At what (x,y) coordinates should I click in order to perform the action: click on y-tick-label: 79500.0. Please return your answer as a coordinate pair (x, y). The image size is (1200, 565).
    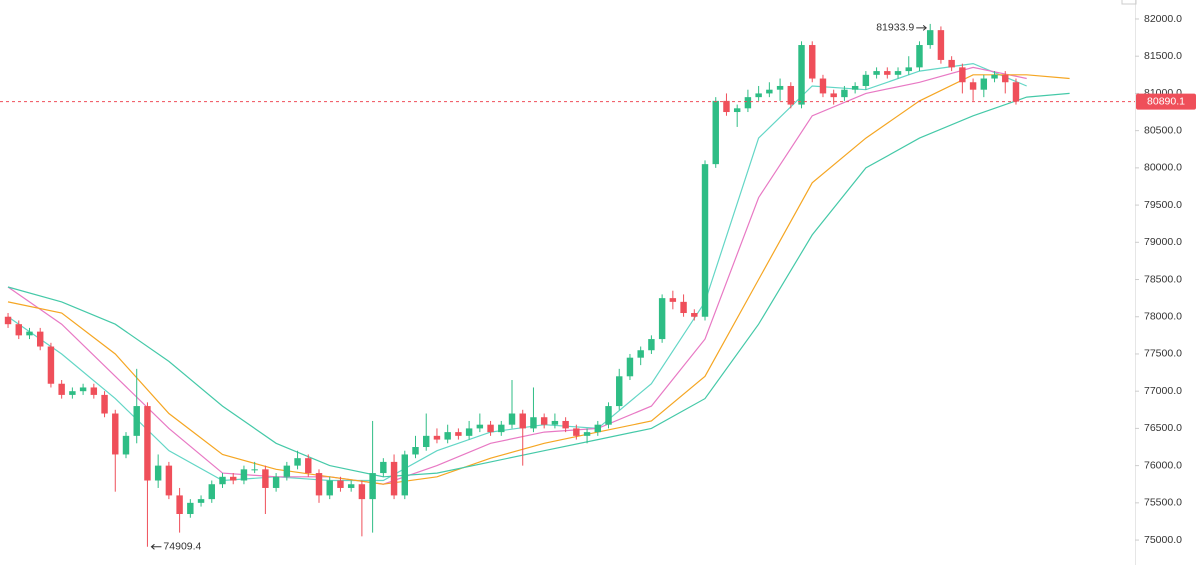
    Looking at the image, I should click on (1163, 205).